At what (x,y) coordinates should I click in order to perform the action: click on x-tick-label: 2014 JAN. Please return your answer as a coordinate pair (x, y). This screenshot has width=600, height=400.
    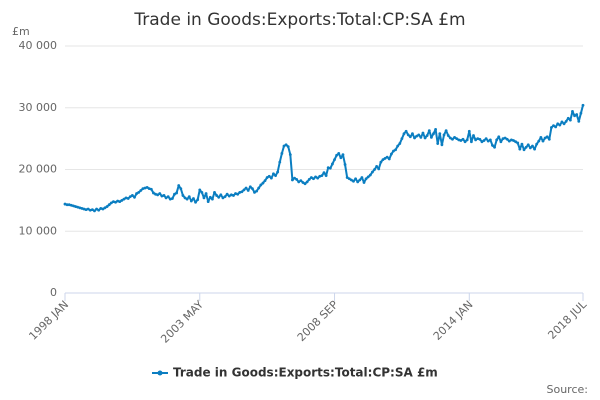
    Looking at the image, I should click on (453, 320).